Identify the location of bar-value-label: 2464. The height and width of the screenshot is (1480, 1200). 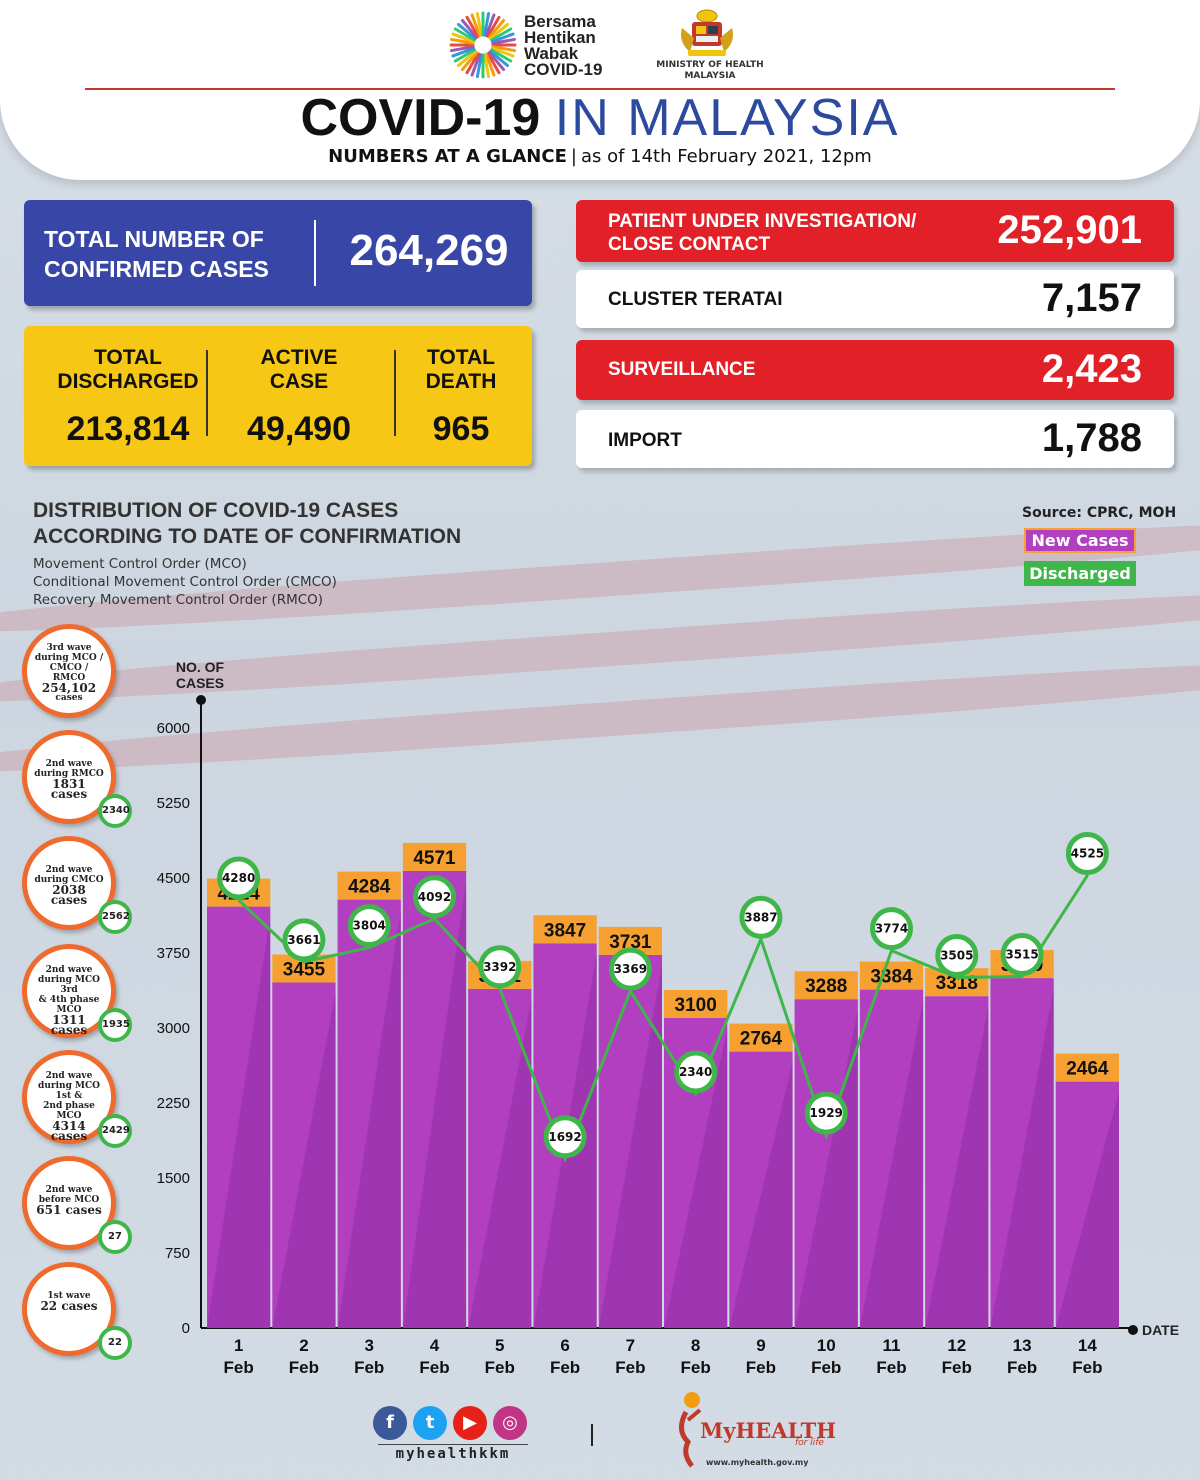
(1087, 1069).